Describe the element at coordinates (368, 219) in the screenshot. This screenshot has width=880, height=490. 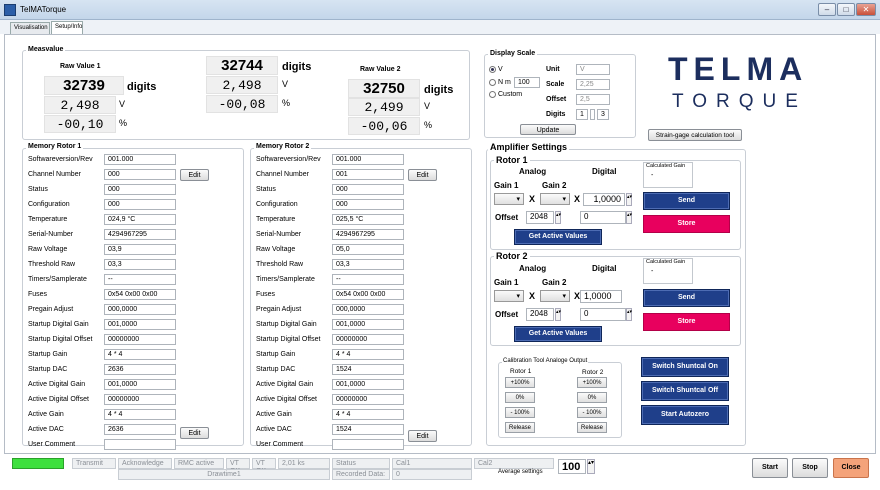
I see `mem2-row-value: 025,5 °C` at that location.